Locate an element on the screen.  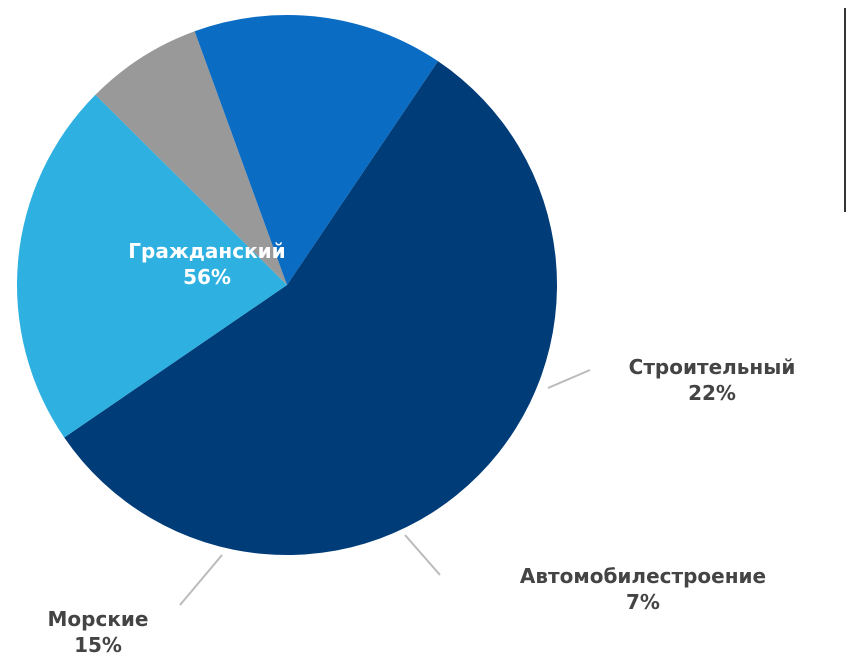
slice-label-name-3: Морские is located at coordinates (98, 619).